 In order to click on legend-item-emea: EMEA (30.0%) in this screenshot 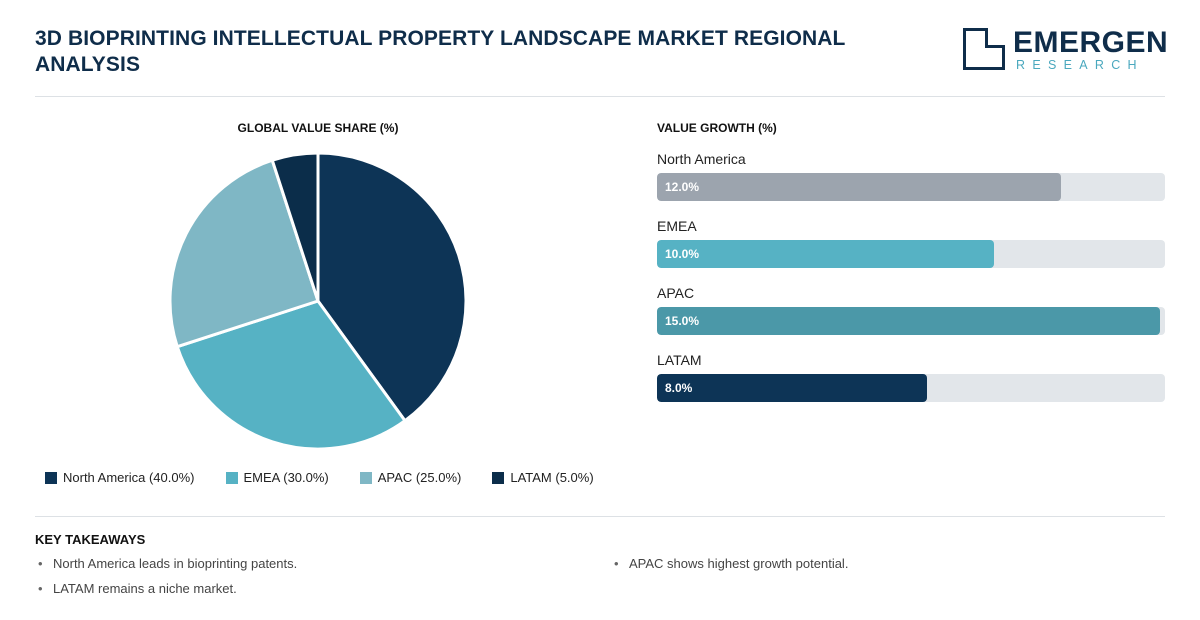, I will do `click(277, 477)`.